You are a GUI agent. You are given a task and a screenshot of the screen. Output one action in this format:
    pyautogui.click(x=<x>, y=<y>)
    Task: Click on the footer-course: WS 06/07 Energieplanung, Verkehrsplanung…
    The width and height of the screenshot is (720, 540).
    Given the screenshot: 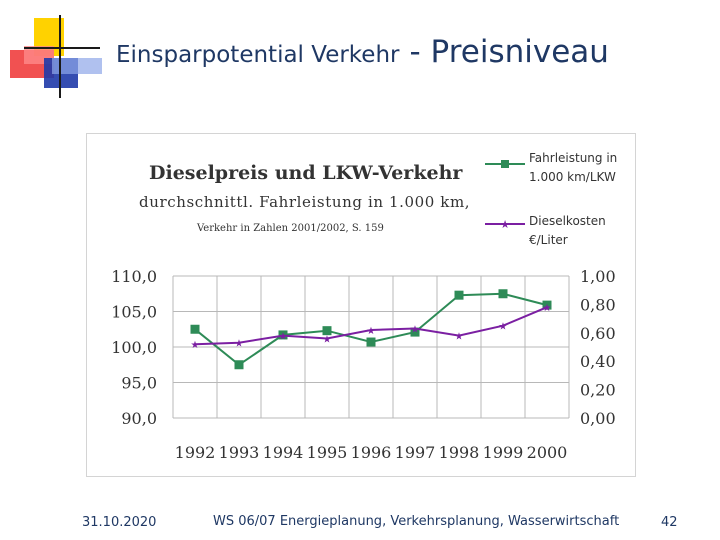 What is the action you would take?
    pyautogui.click(x=416, y=521)
    